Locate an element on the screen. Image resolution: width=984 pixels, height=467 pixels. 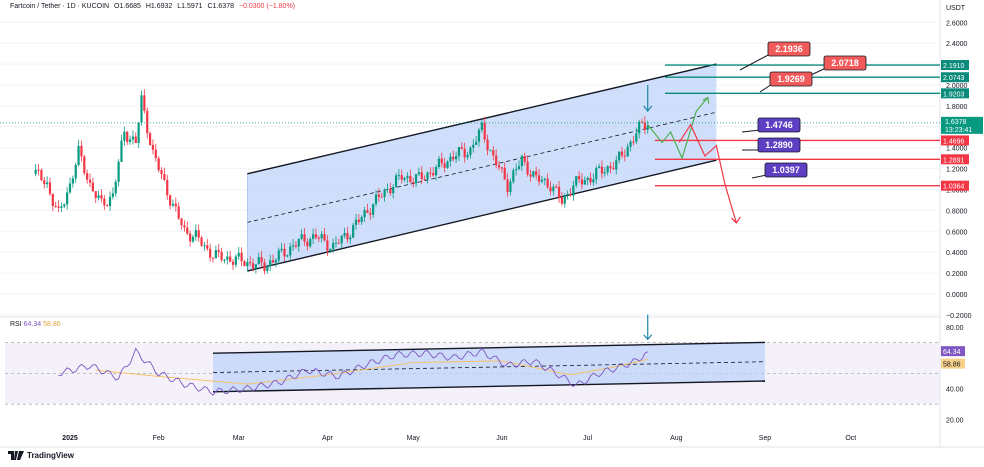
time-tick-label: Jun is located at coordinates (501, 438).